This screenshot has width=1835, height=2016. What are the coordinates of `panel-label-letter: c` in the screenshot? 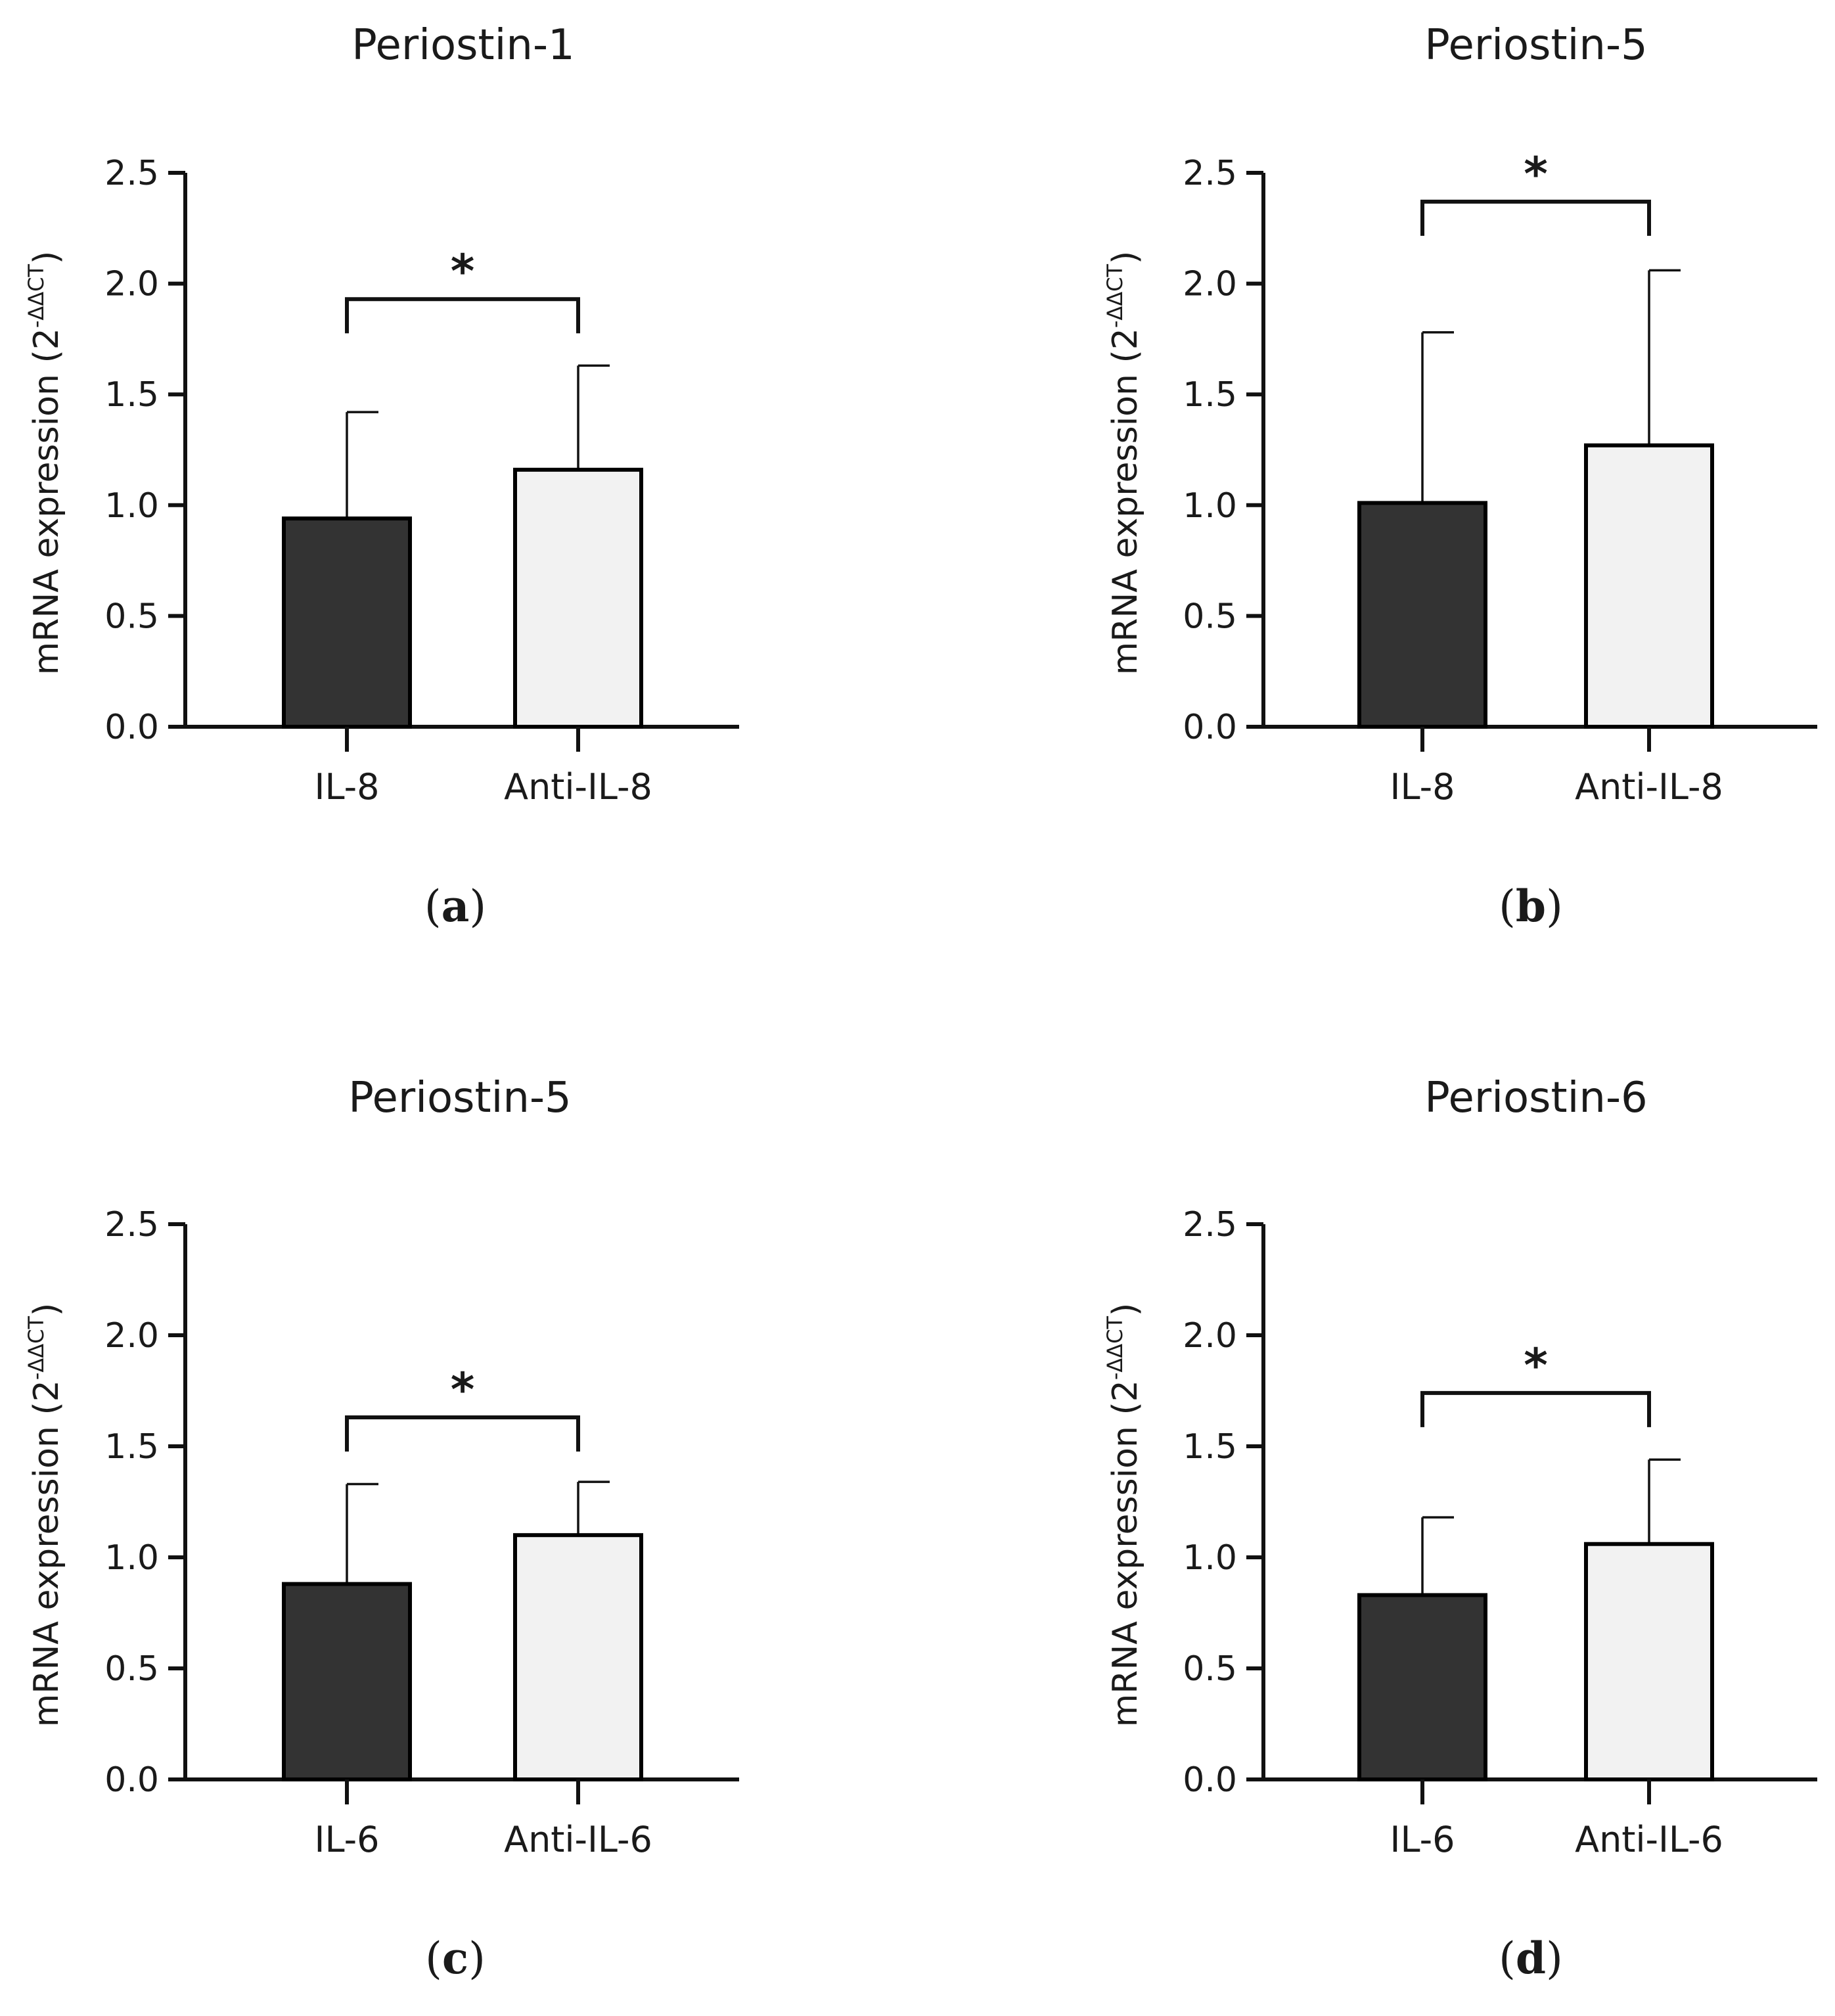 It's located at (455, 1958).